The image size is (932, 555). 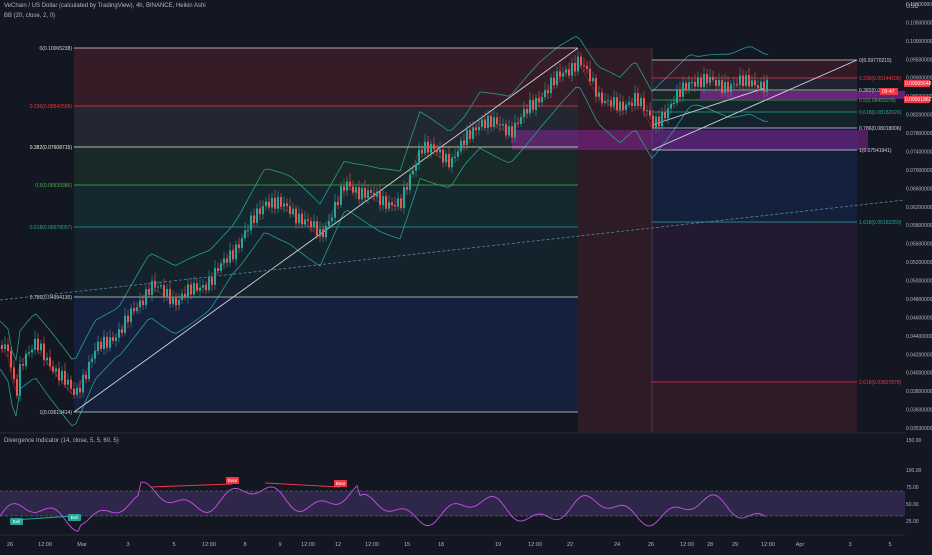 I want to click on time-tick: 3, so click(x=127, y=545).